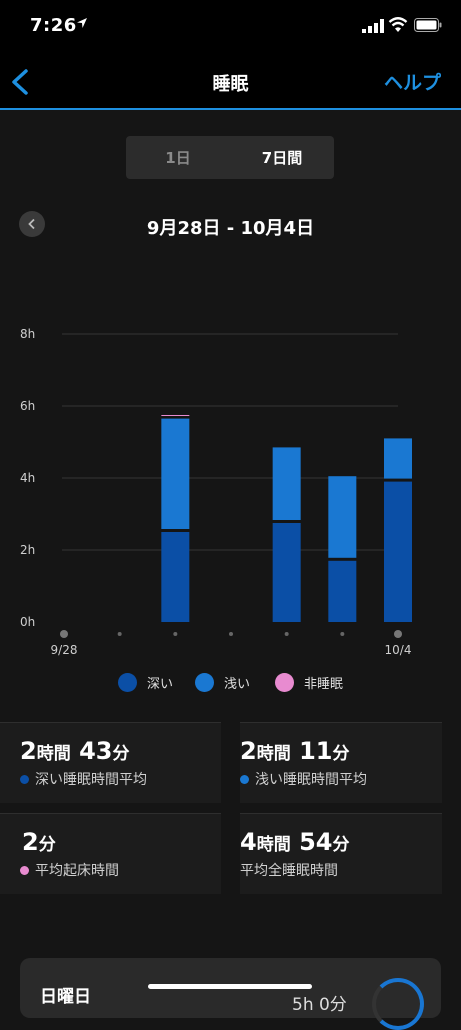  What do you see at coordinates (204, 682) in the screenshot?
I see `legend-swatch-light` at bounding box center [204, 682].